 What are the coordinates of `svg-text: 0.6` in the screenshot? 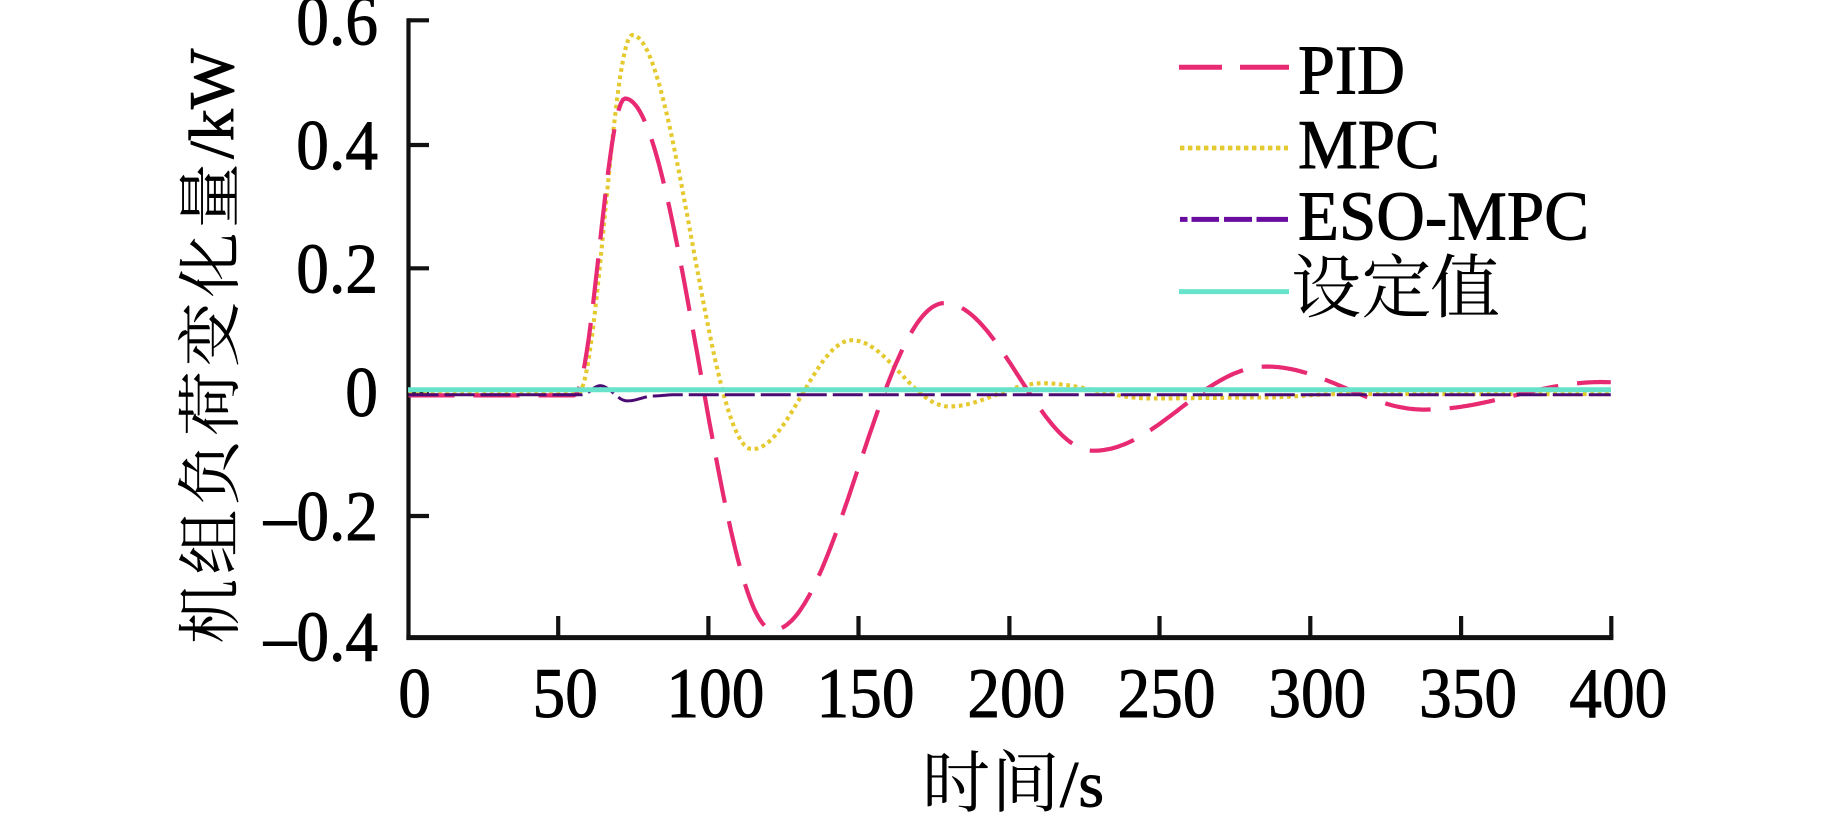 It's located at (337, 30).